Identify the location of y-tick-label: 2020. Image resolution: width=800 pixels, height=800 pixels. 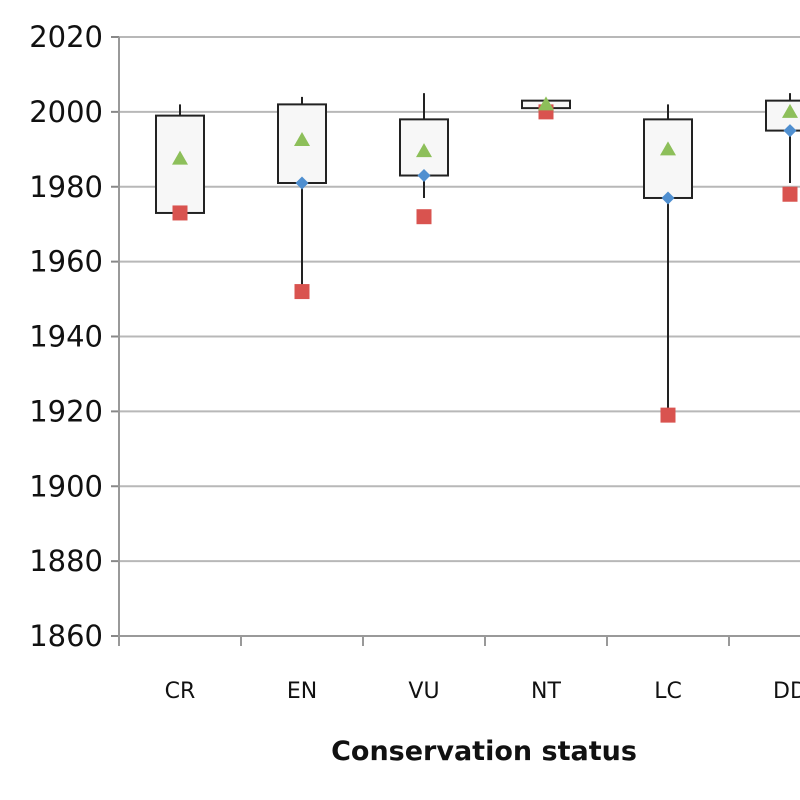
(66, 37).